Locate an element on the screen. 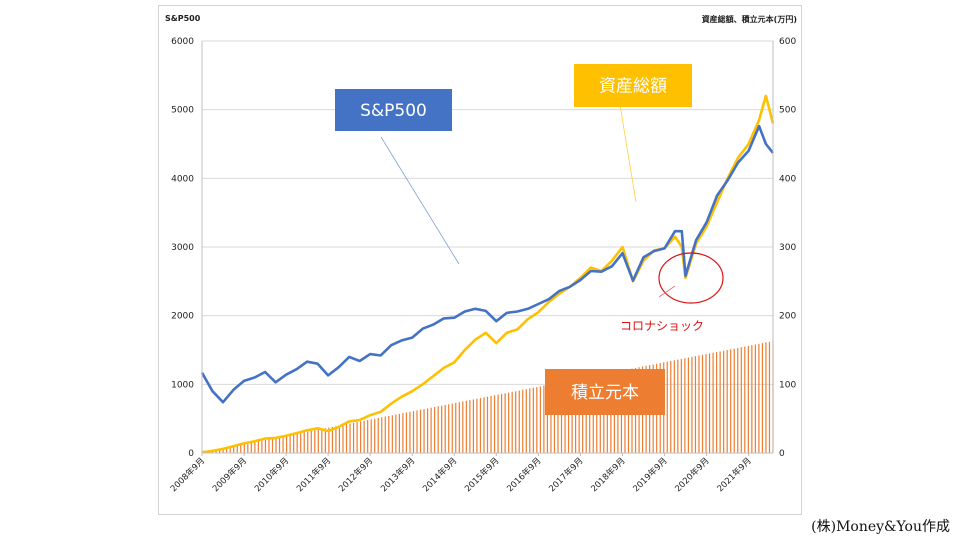 This screenshot has width=960, height=540. x-tick-label: 2011年9月 is located at coordinates (313, 474).